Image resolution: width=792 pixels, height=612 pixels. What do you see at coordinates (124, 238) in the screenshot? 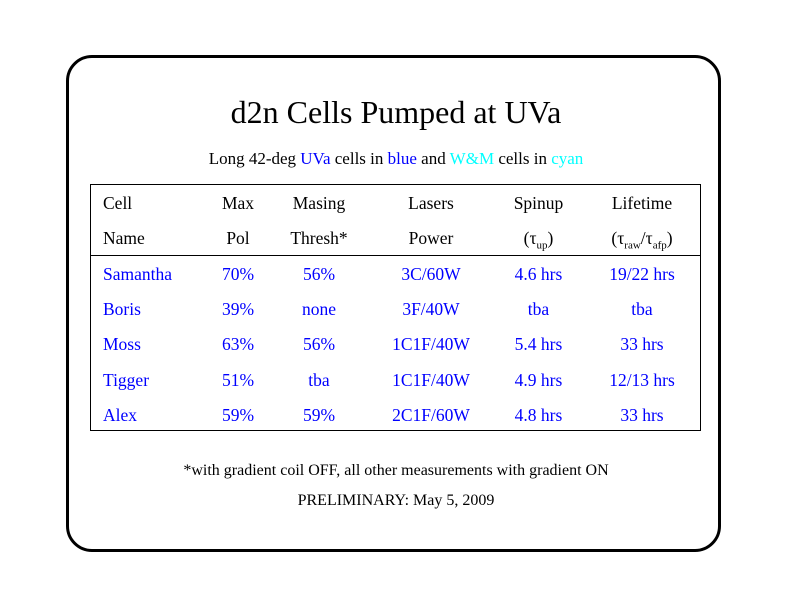
I see `header-name: Name` at bounding box center [124, 238].